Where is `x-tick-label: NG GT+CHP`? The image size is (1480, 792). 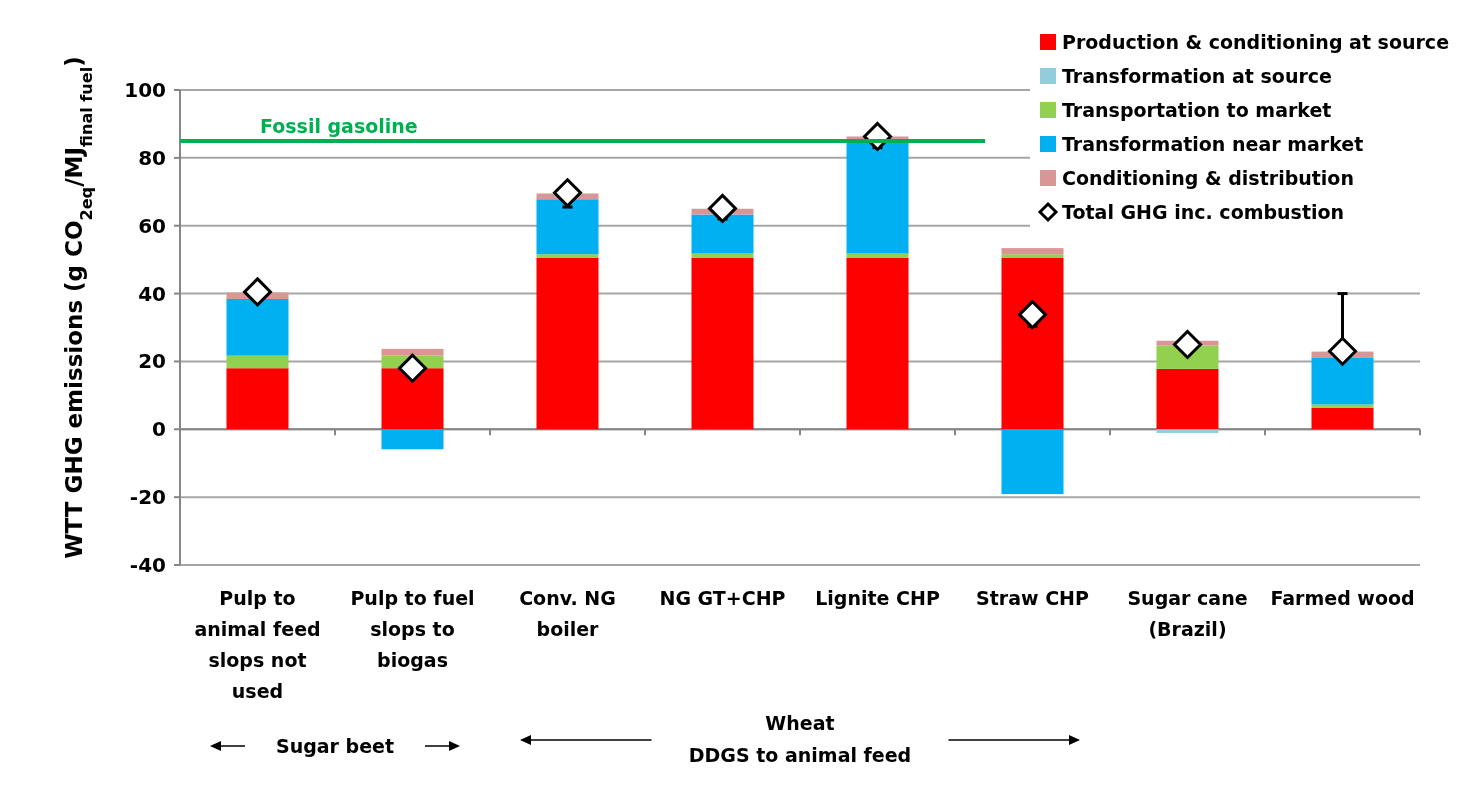 x-tick-label: NG GT+CHP is located at coordinates (722, 598).